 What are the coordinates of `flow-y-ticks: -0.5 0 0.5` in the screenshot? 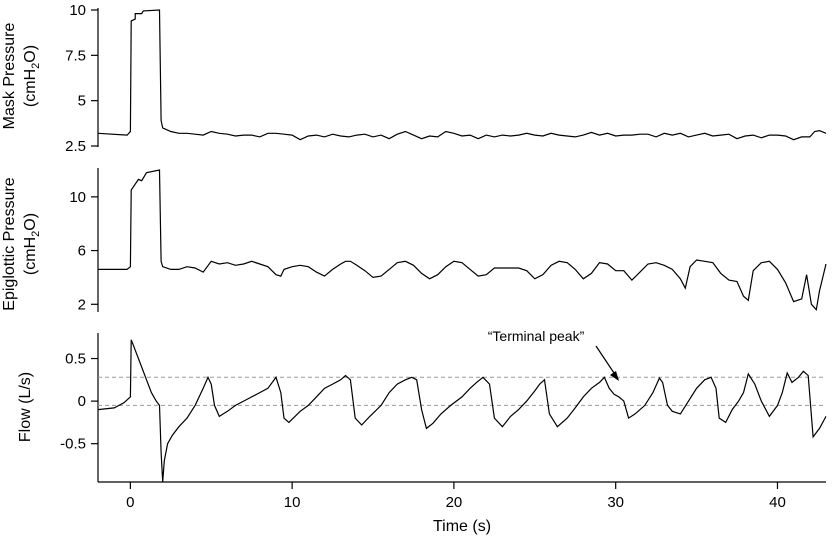 It's located at (79, 402).